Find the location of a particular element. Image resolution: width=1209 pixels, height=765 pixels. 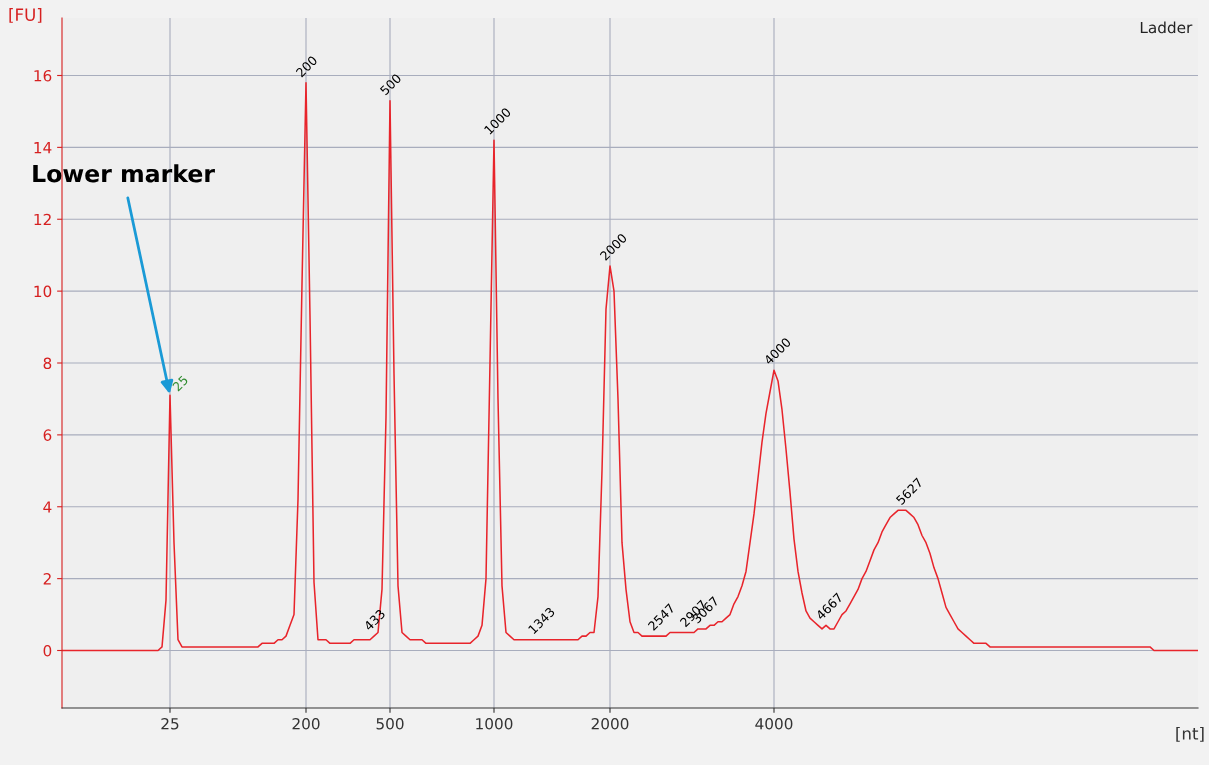

x-axis-title: [nt] is located at coordinates (1190, 734).